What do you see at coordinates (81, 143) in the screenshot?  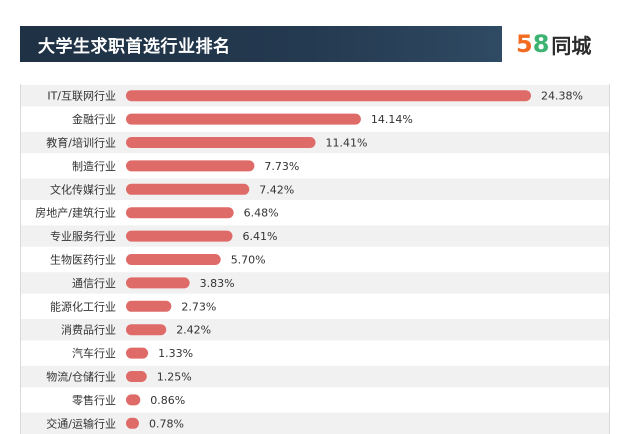 I see `category-label: 教育/培训行业` at bounding box center [81, 143].